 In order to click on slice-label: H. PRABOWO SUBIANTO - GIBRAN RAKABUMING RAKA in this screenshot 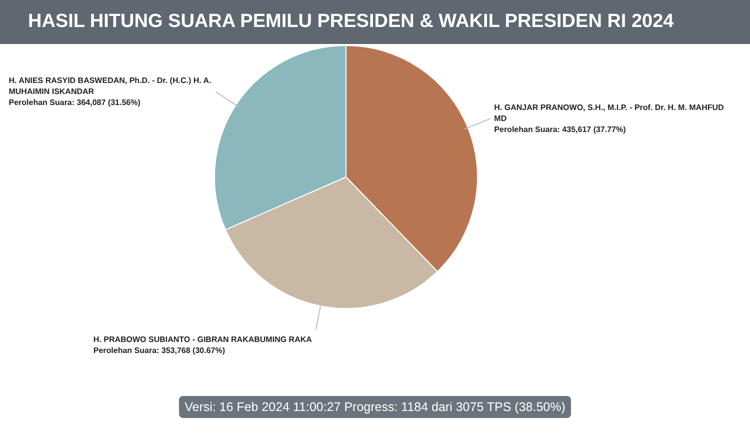, I will do `click(202, 339)`.